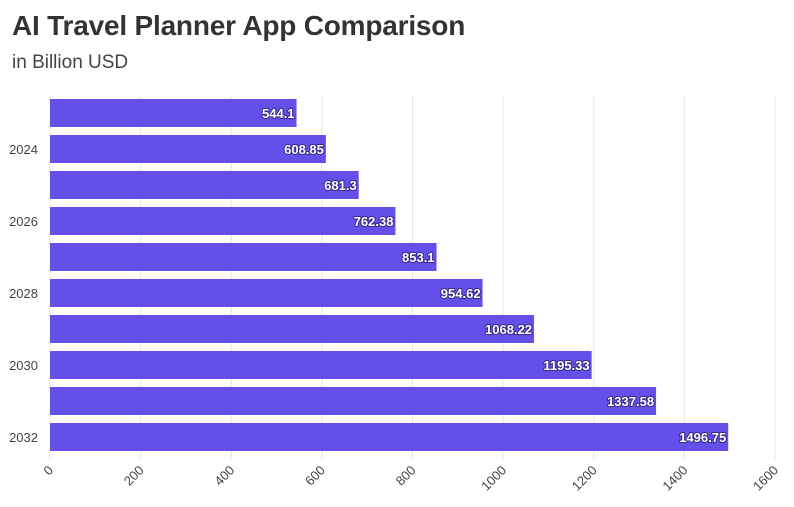 This screenshot has height=507, width=794. What do you see at coordinates (223, 221) in the screenshot?
I see `bar-2026` at bounding box center [223, 221].